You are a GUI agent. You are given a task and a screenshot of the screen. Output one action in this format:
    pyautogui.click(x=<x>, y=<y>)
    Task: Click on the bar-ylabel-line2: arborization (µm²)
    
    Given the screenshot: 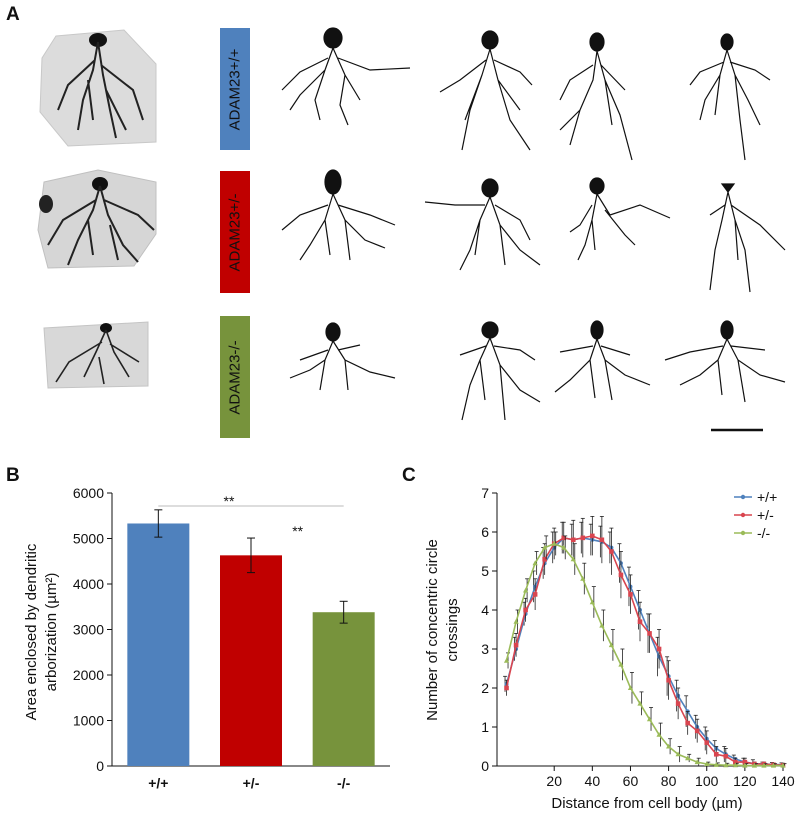 What is the action you would take?
    pyautogui.click(x=51, y=632)
    